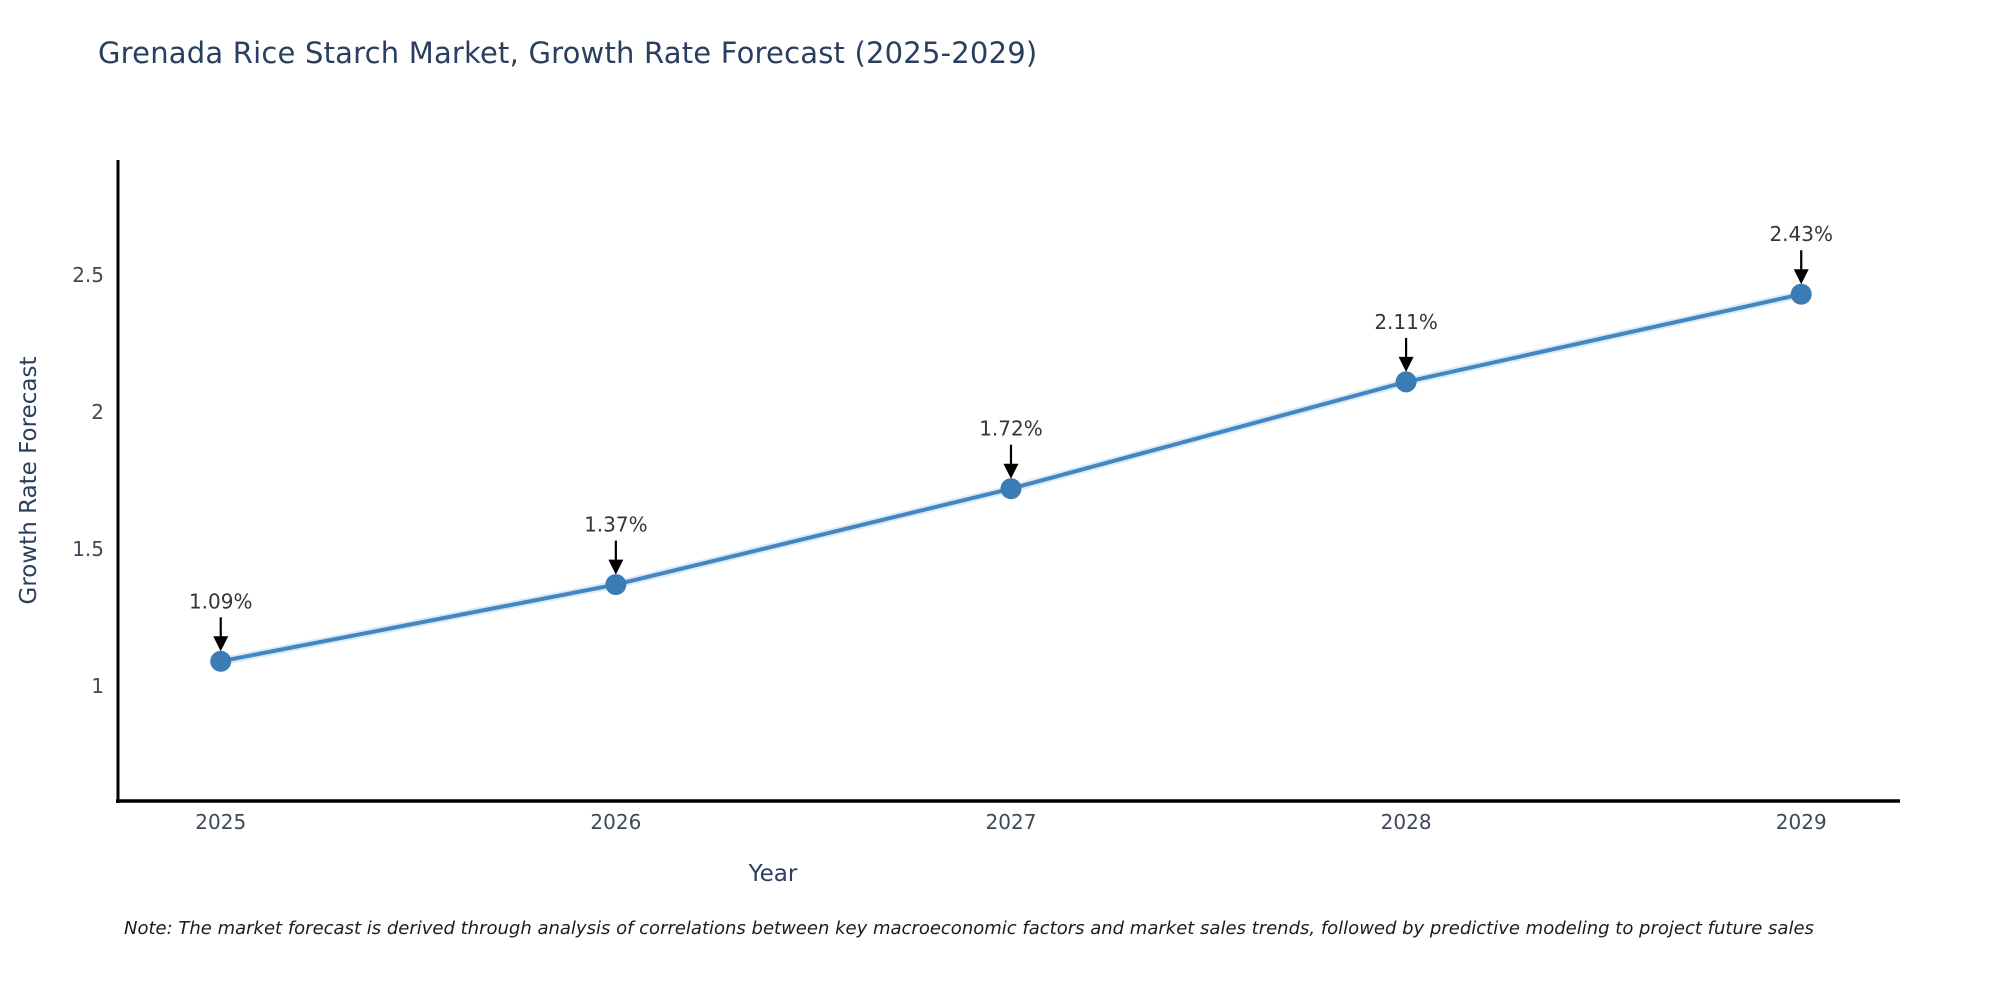 Image resolution: width=2000 pixels, height=1000 pixels. What do you see at coordinates (88, 549) in the screenshot?
I see `y-tick-label: 1.5` at bounding box center [88, 549].